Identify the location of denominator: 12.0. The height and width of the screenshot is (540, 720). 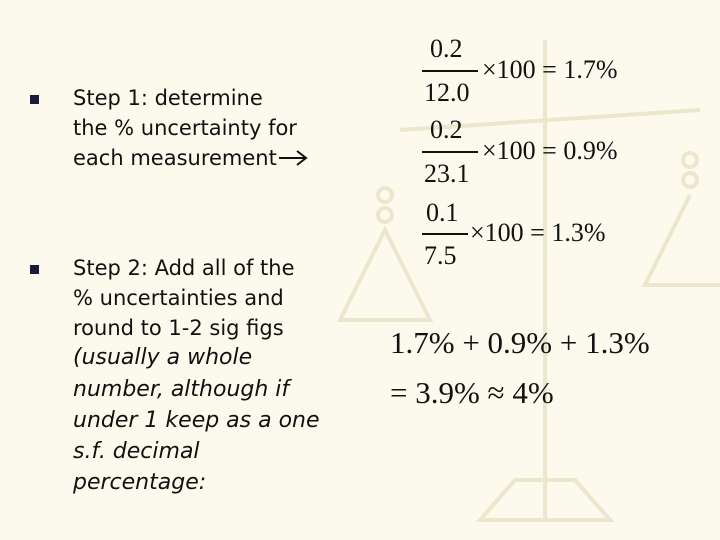
(447, 92).